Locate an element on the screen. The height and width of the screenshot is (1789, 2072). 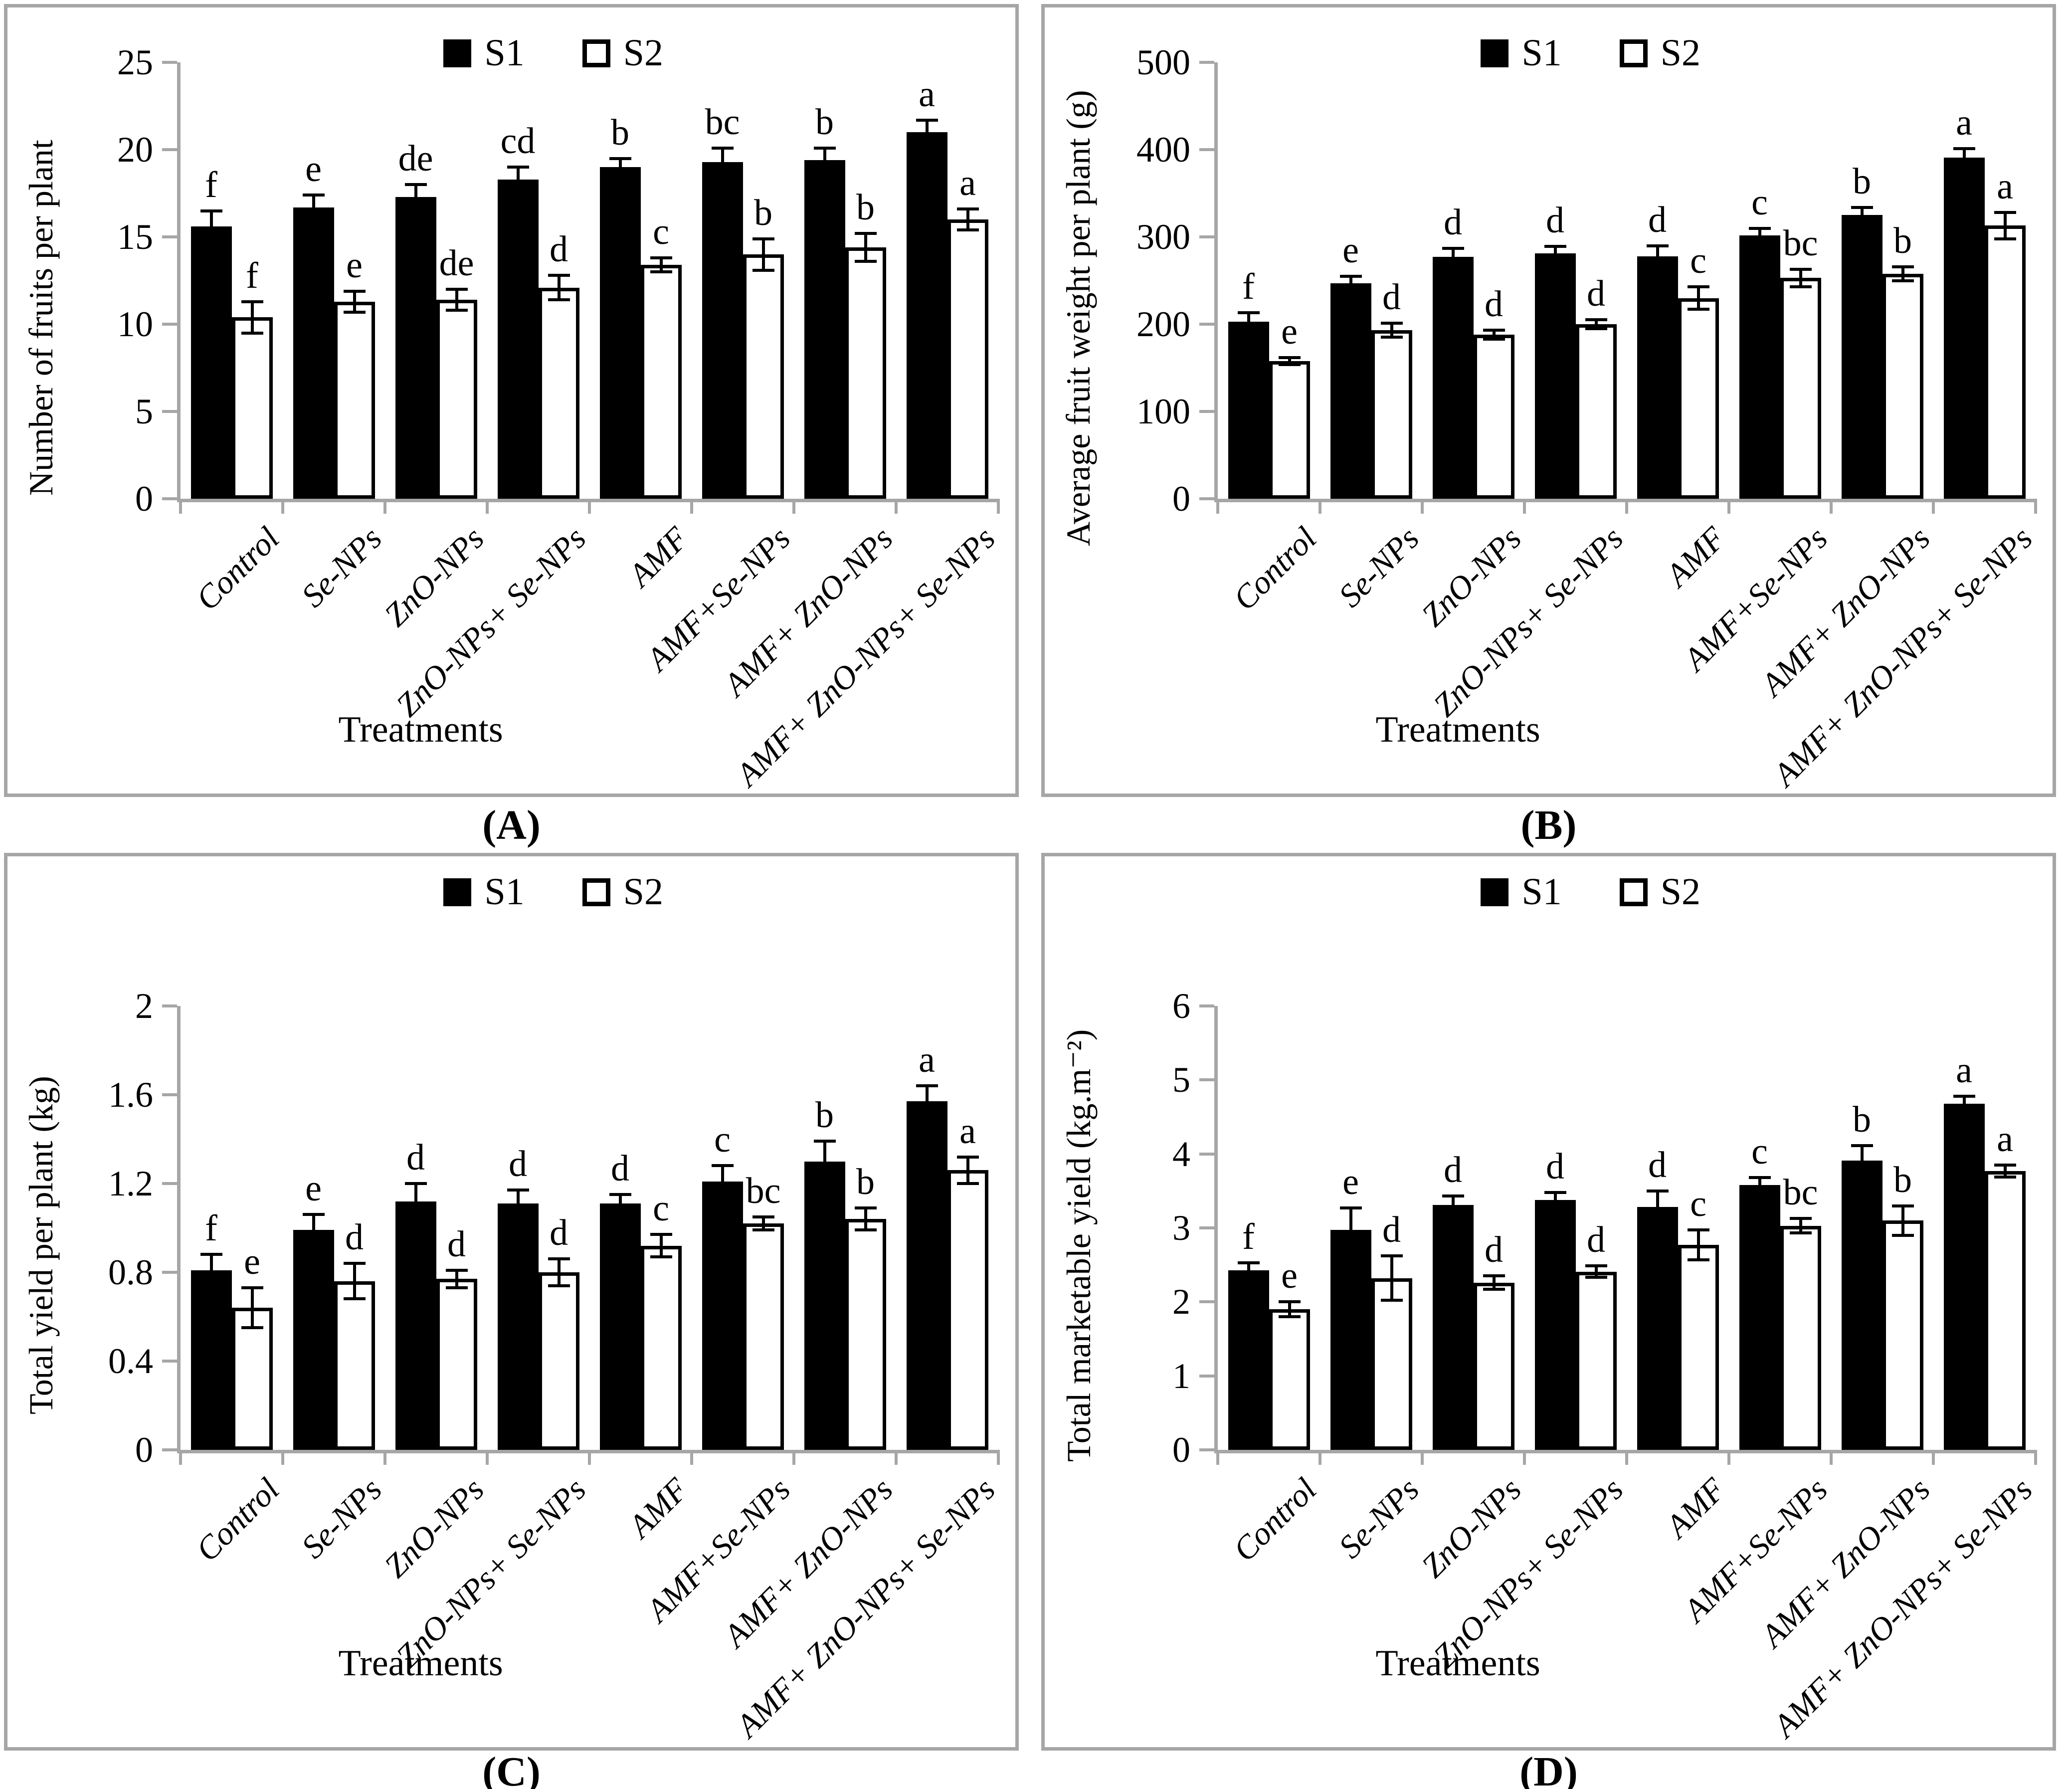
y-tick-label: 25 is located at coordinates (135, 62).